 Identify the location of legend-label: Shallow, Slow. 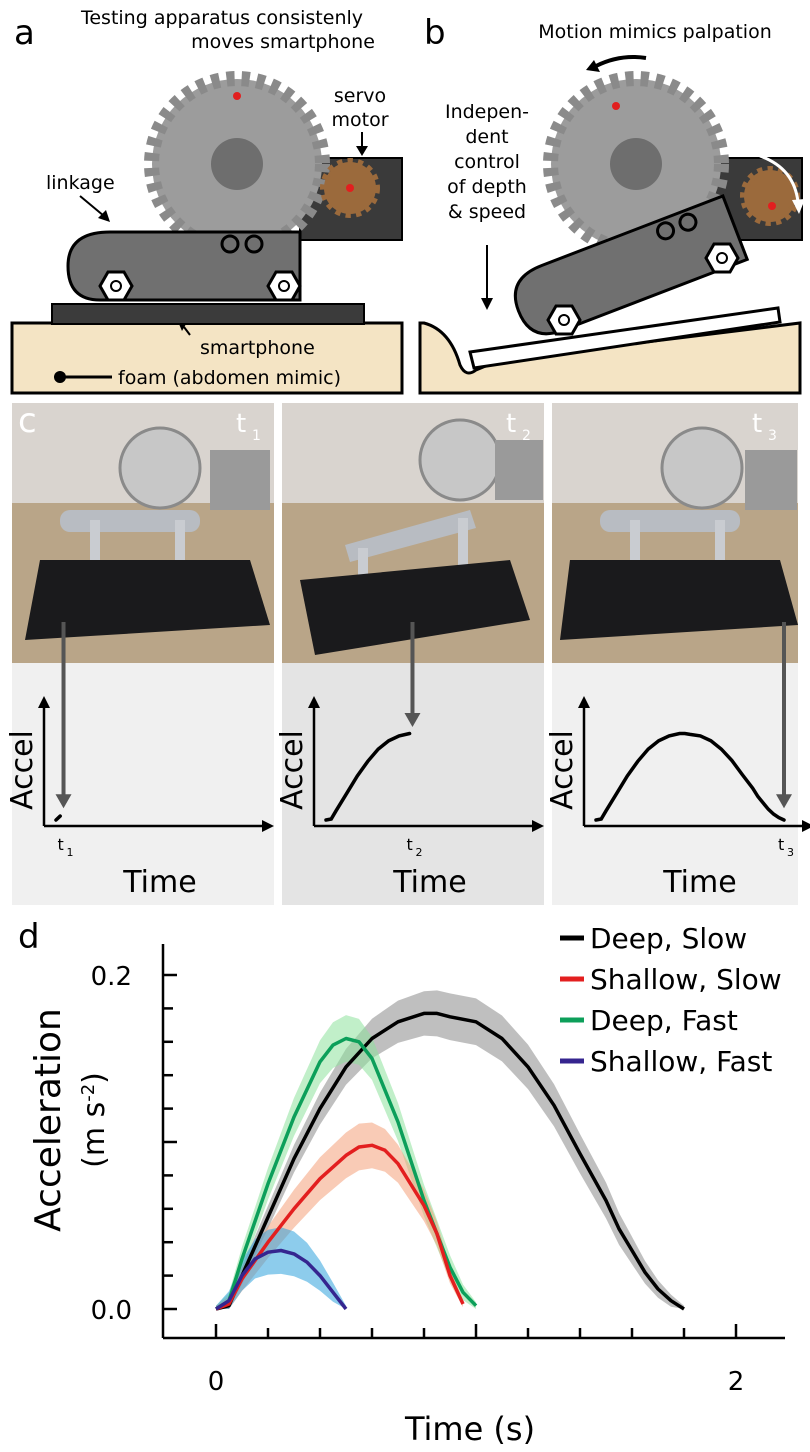
(686, 979).